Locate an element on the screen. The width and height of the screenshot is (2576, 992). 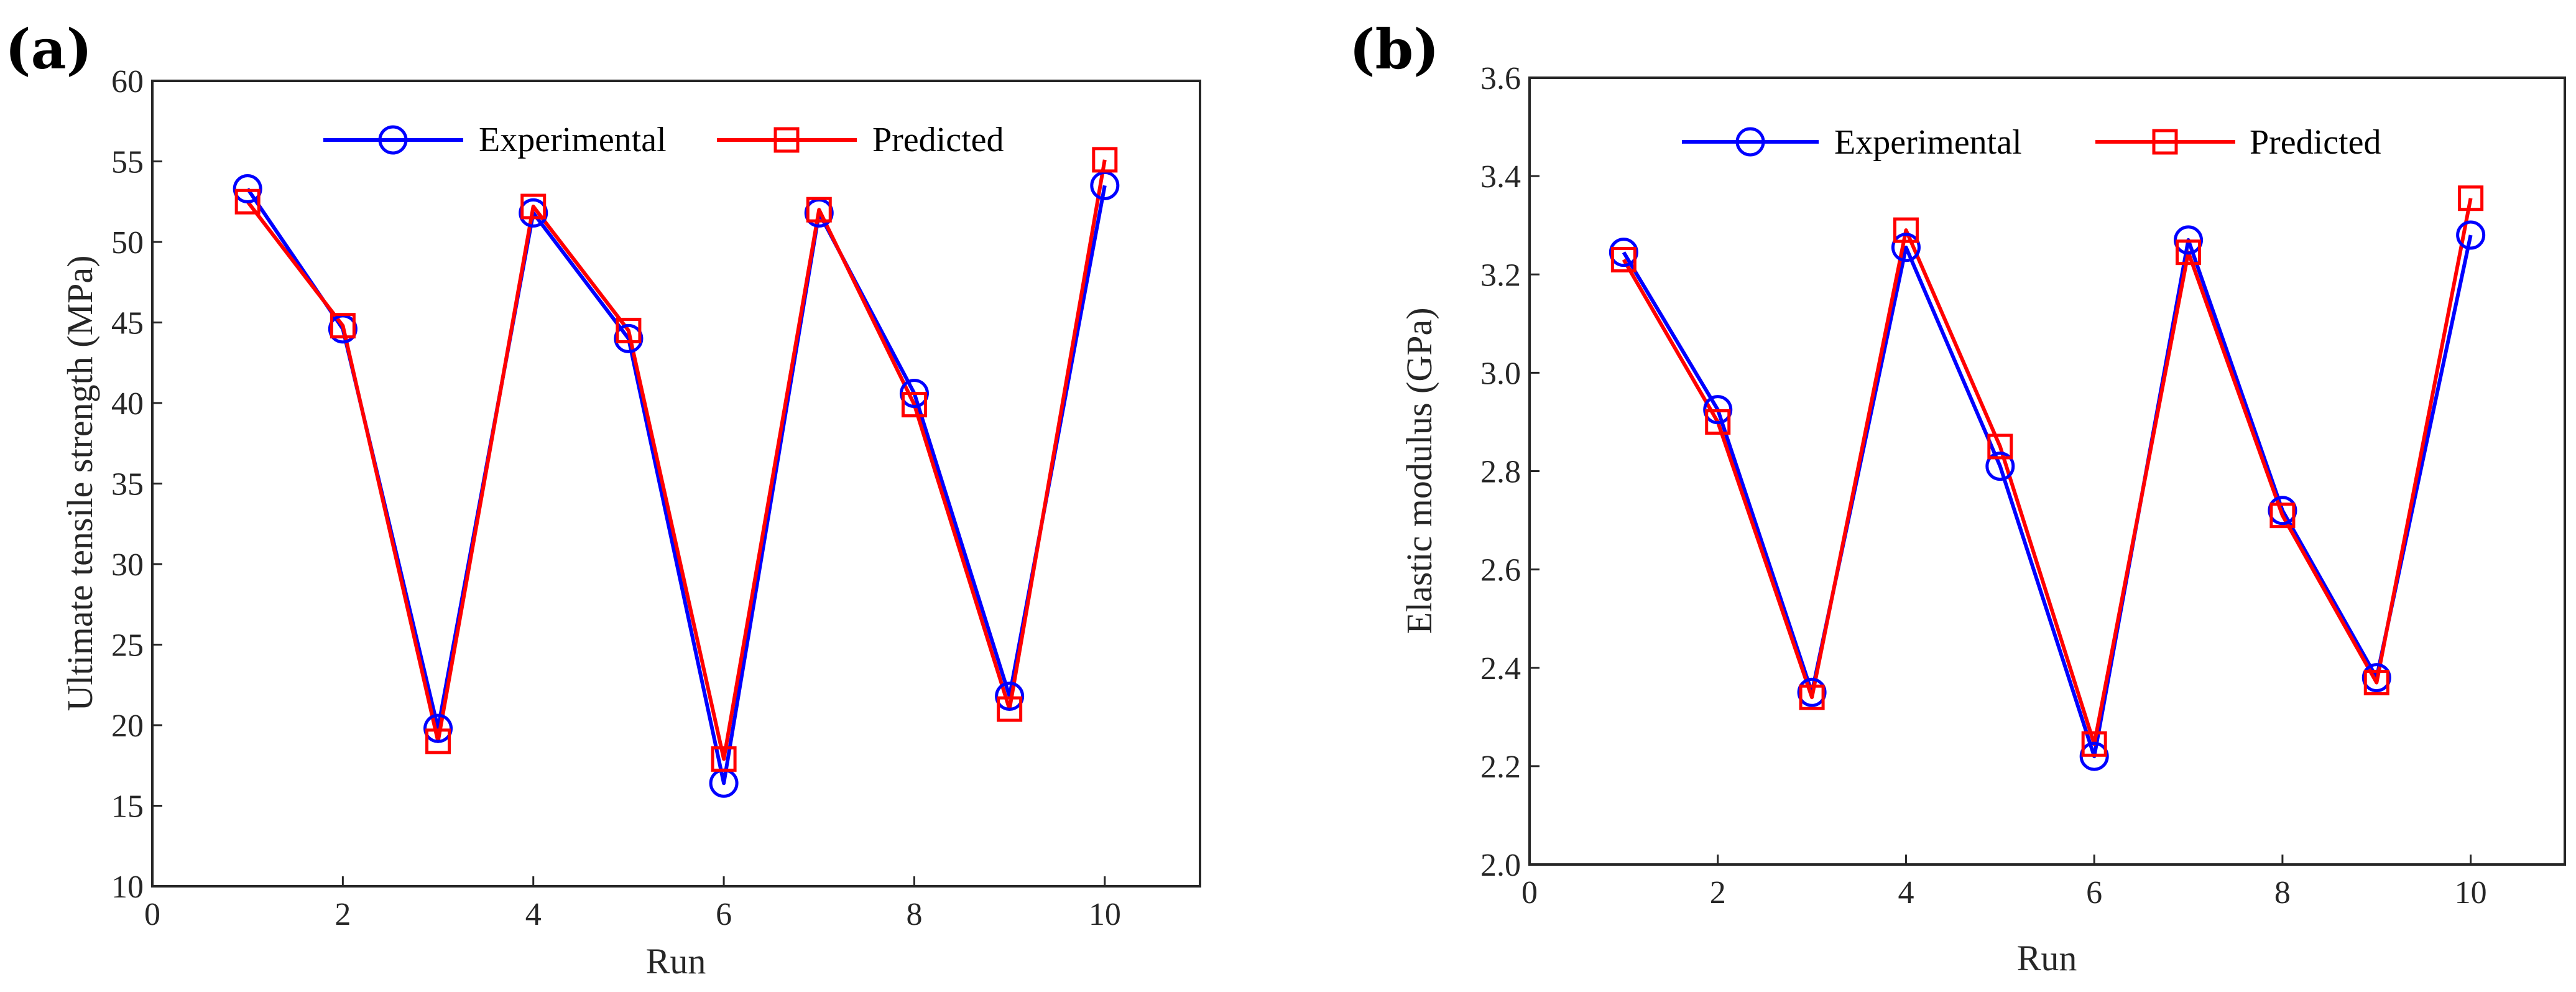
y-tick-label: 55 is located at coordinates (127, 162).